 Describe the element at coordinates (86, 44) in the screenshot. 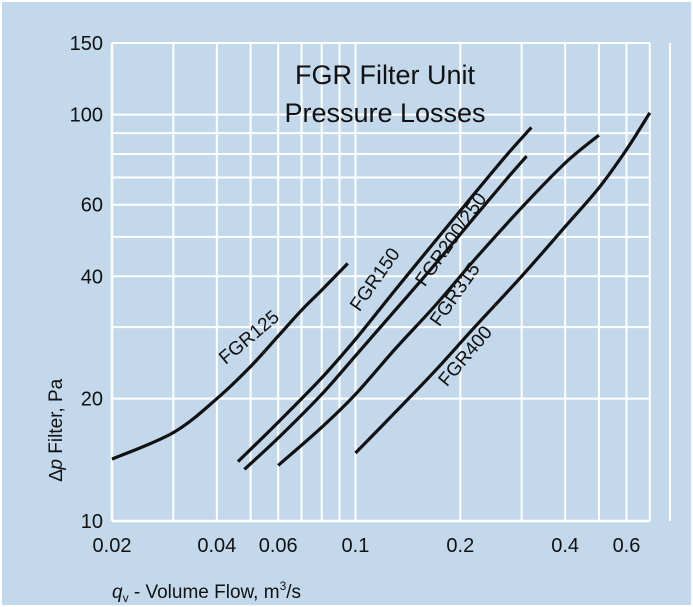

I see `y-tick-label: 150` at that location.